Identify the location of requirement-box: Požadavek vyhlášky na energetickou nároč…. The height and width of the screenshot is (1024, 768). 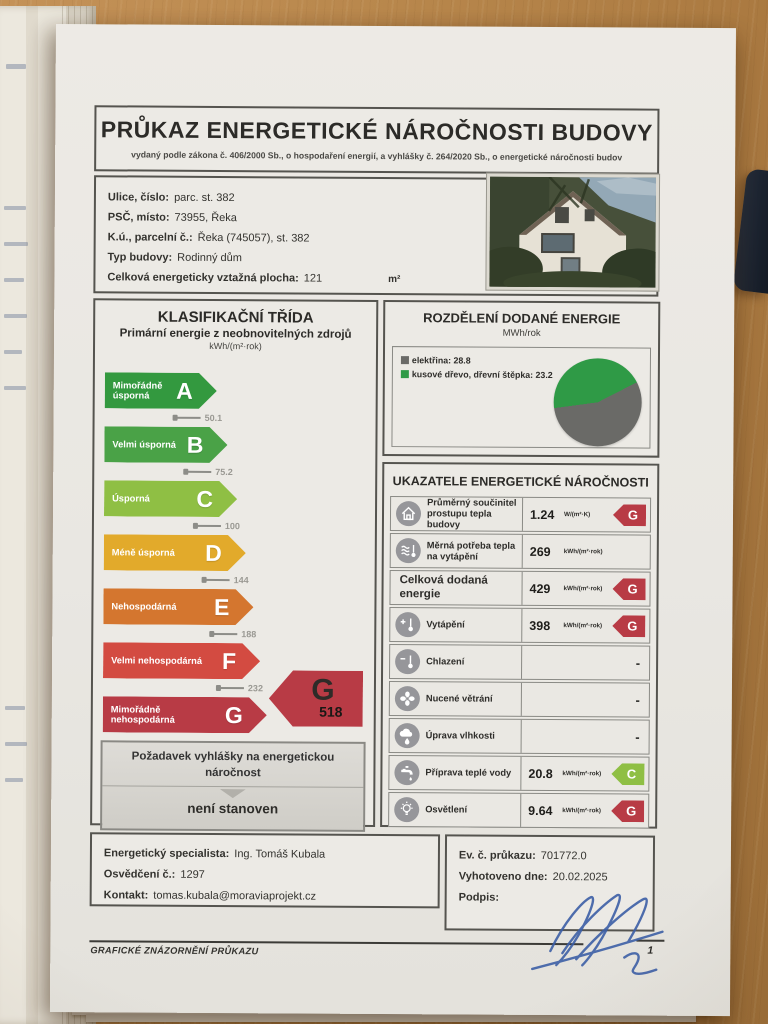
(233, 786).